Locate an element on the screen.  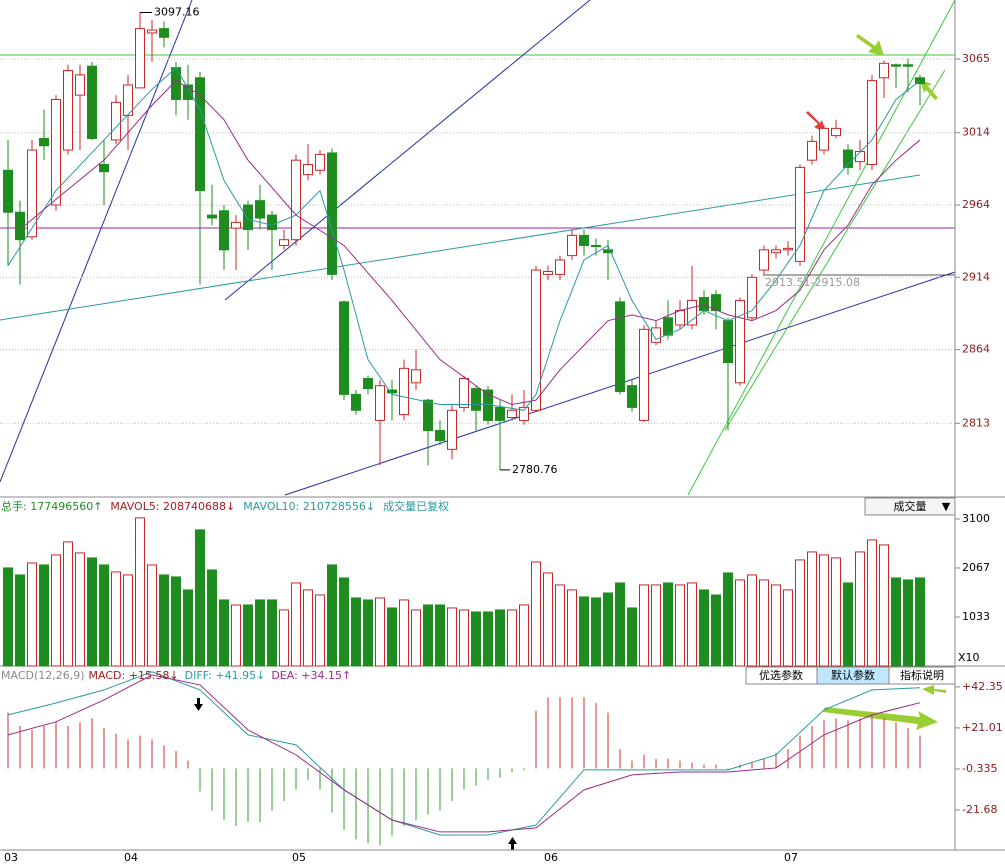
button is located at coordinates (922, 675).